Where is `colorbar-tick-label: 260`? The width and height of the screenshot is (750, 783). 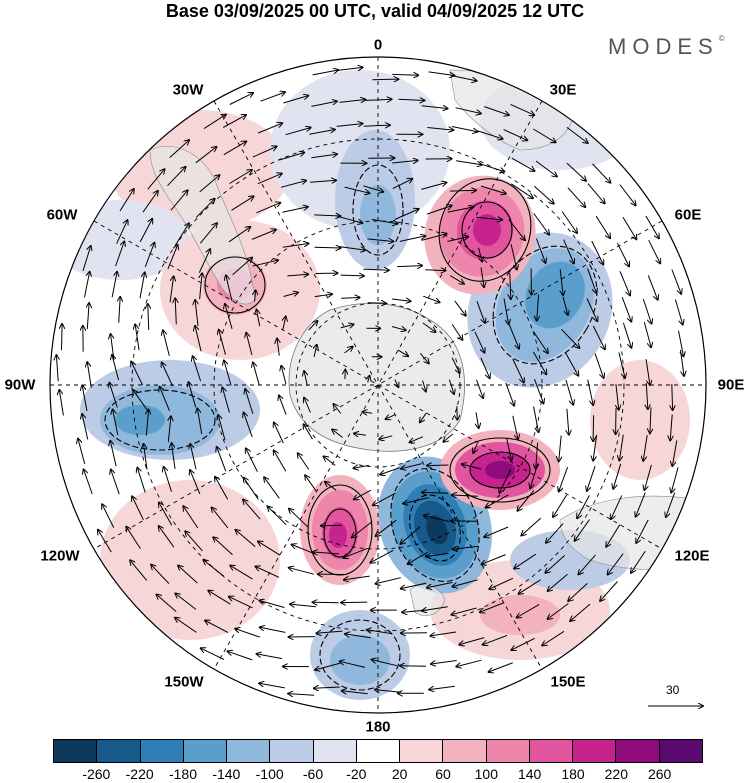 colorbar-tick-label: 260 is located at coordinates (659, 774).